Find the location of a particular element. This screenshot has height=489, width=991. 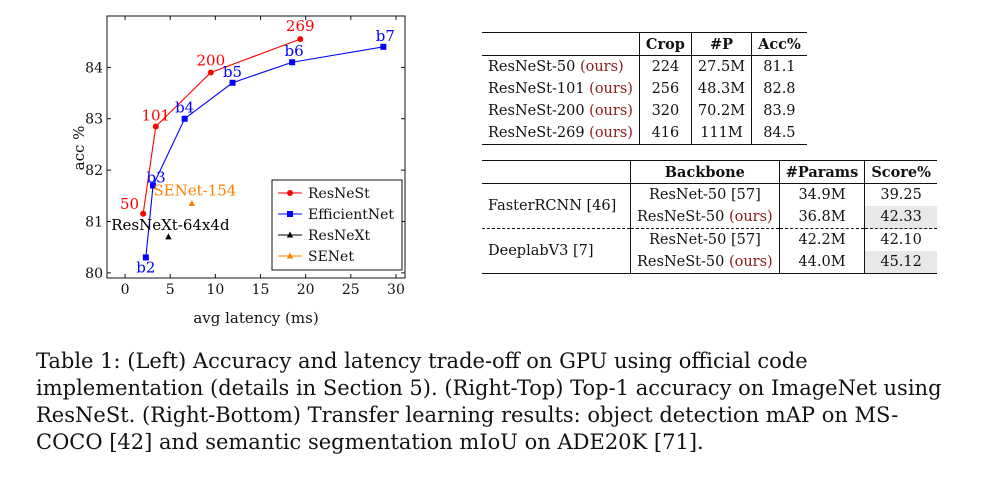

legend-entry: EfficientNet is located at coordinates (351, 215).